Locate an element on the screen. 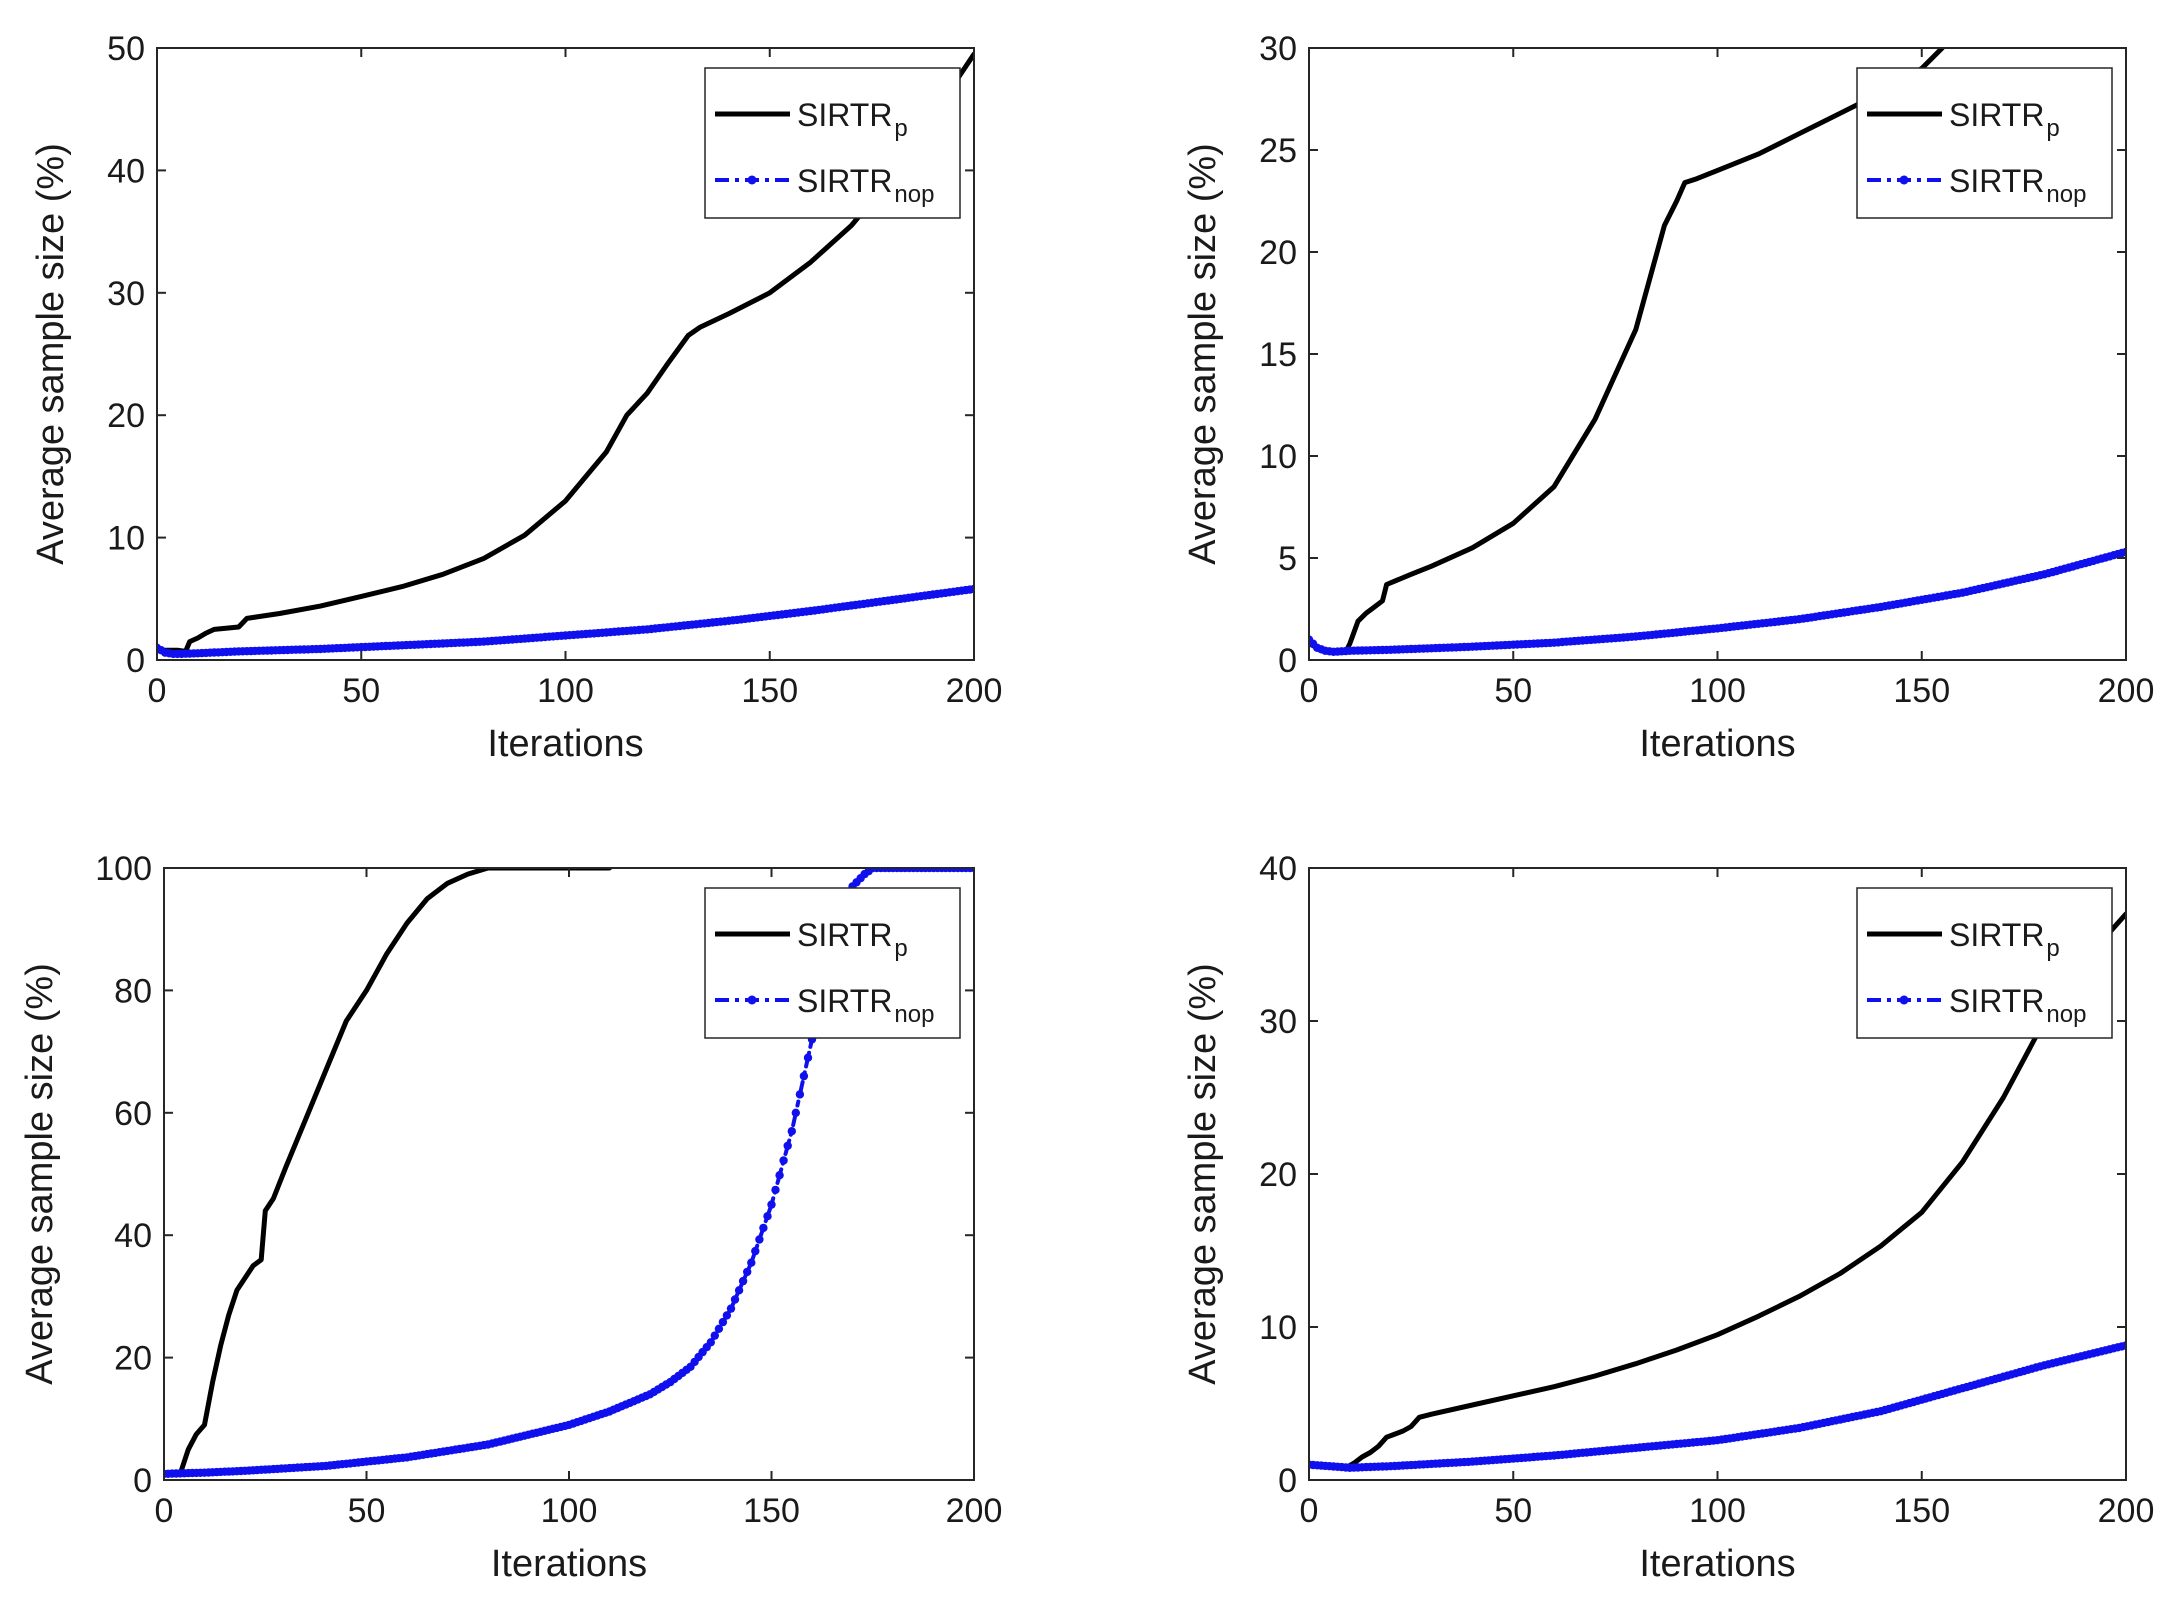 Image resolution: width=2172 pixels, height=1607 pixels. y-tick-label: 5 is located at coordinates (1287, 559).